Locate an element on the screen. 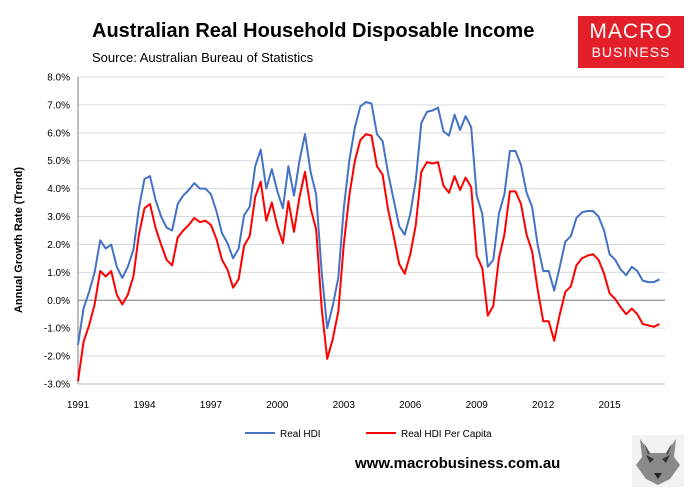  logo-line-1: MACRO is located at coordinates (631, 31).